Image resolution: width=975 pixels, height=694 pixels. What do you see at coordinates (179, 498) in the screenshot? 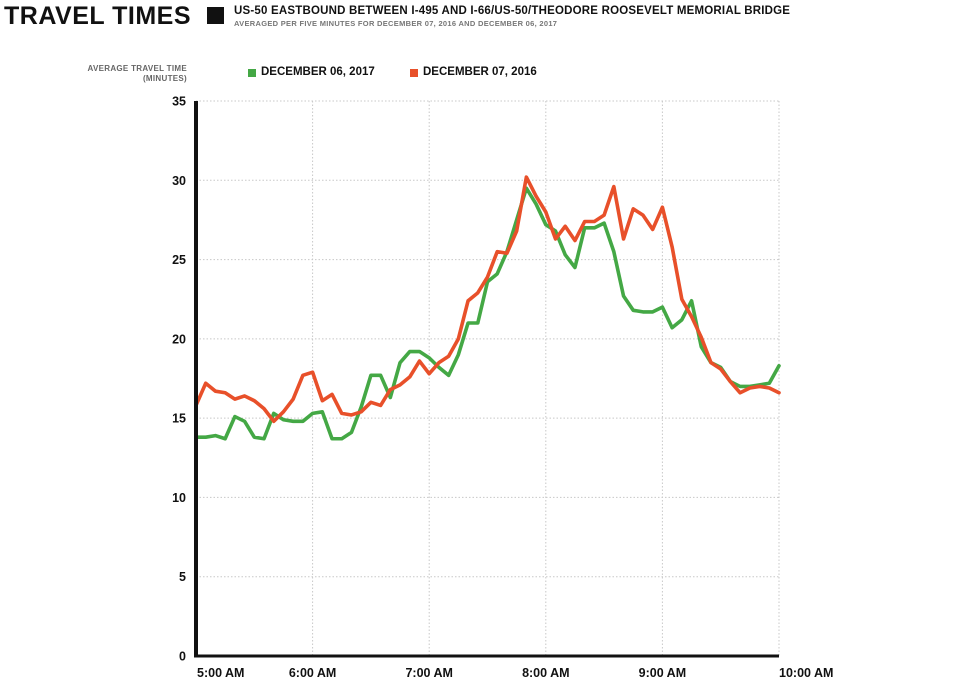
I see `y-tick-label: 10` at bounding box center [179, 498].